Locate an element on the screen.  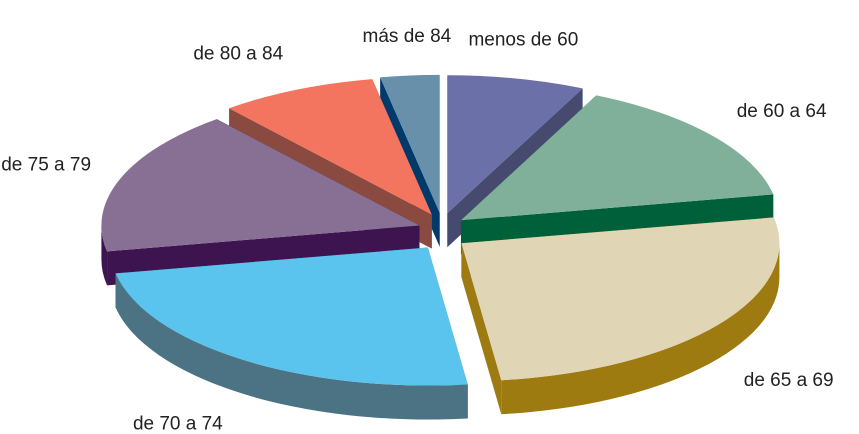
slice-label: más de 84 is located at coordinates (407, 36).